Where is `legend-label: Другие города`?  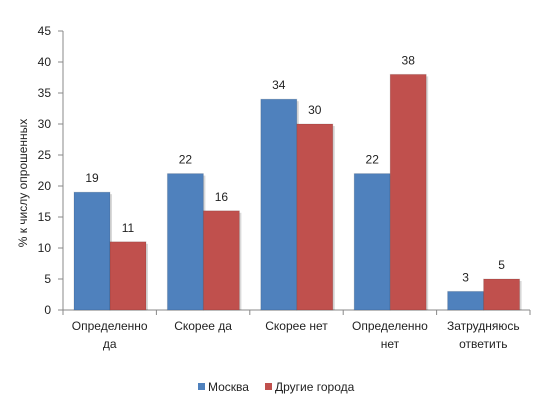 legend-label: Другие города is located at coordinates (315, 387).